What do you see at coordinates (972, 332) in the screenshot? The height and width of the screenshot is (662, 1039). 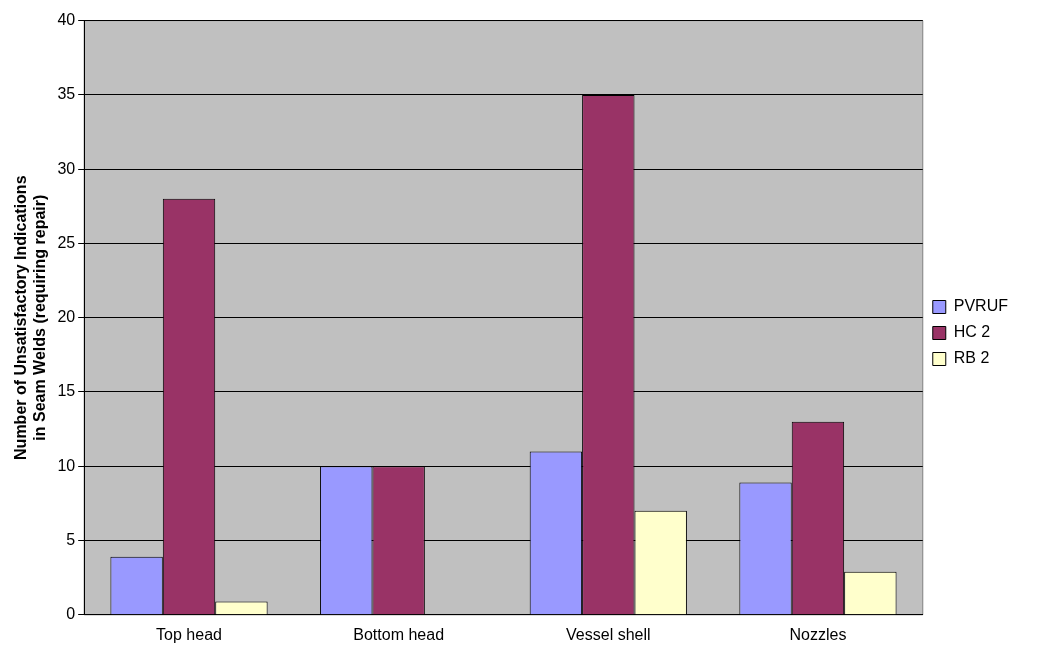 I see `legend-label: HC 2` at bounding box center [972, 332].